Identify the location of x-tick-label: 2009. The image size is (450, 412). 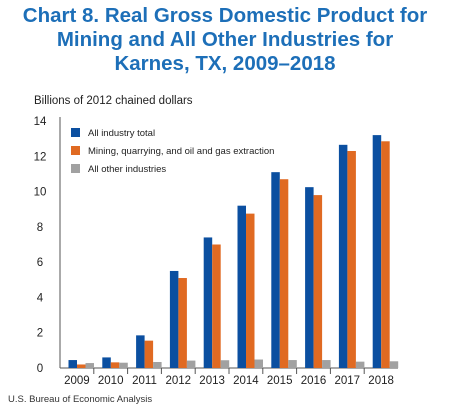
(77, 381).